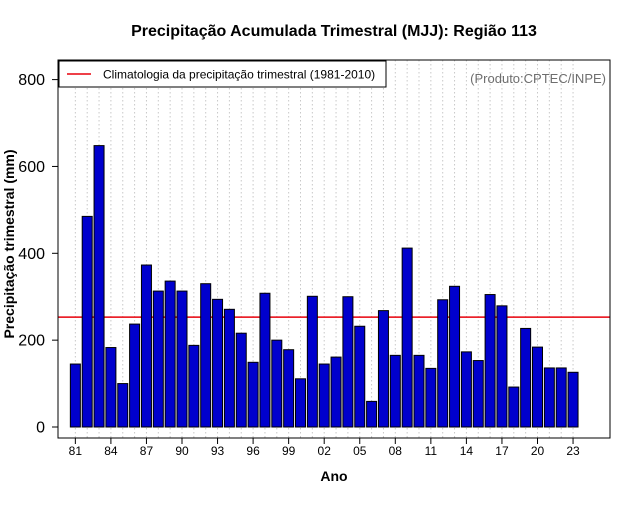 Image resolution: width=640 pixels, height=505 pixels. I want to click on bar-2011, so click(431, 397).